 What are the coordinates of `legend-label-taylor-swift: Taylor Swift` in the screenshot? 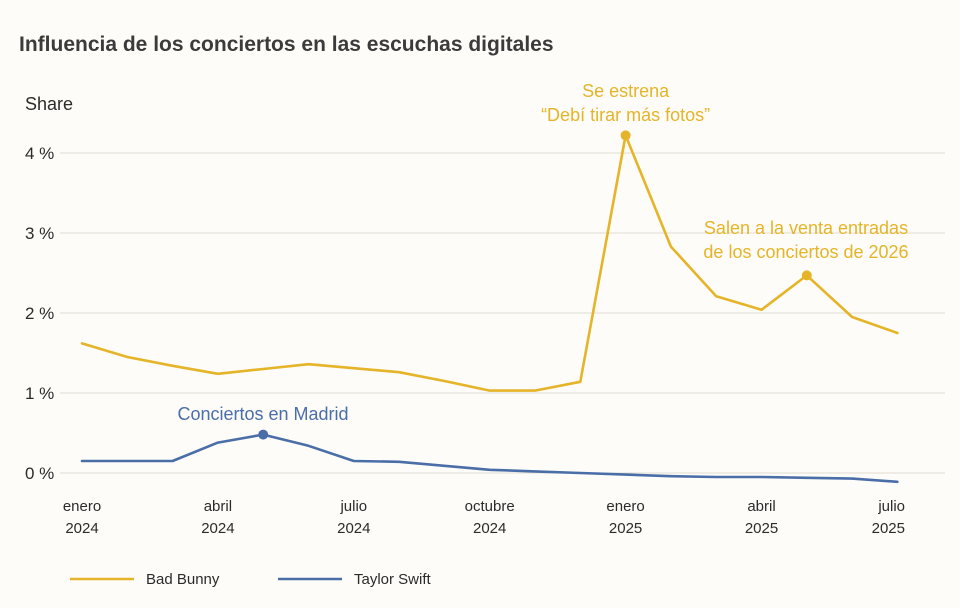 It's located at (393, 579).